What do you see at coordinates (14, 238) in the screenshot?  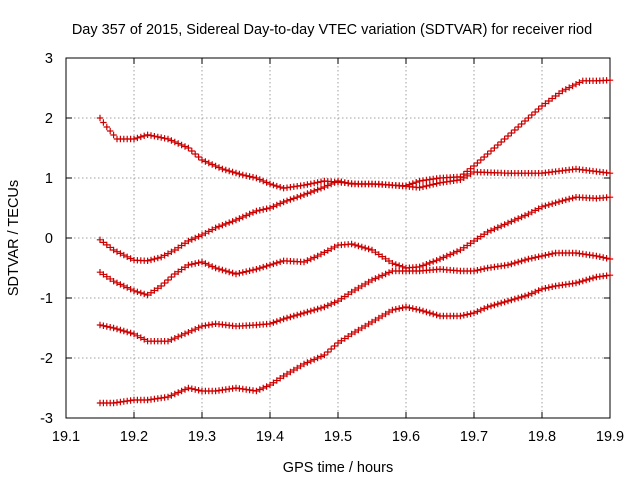 I see `y-axis-label: SDTVAR / TECUs` at bounding box center [14, 238].